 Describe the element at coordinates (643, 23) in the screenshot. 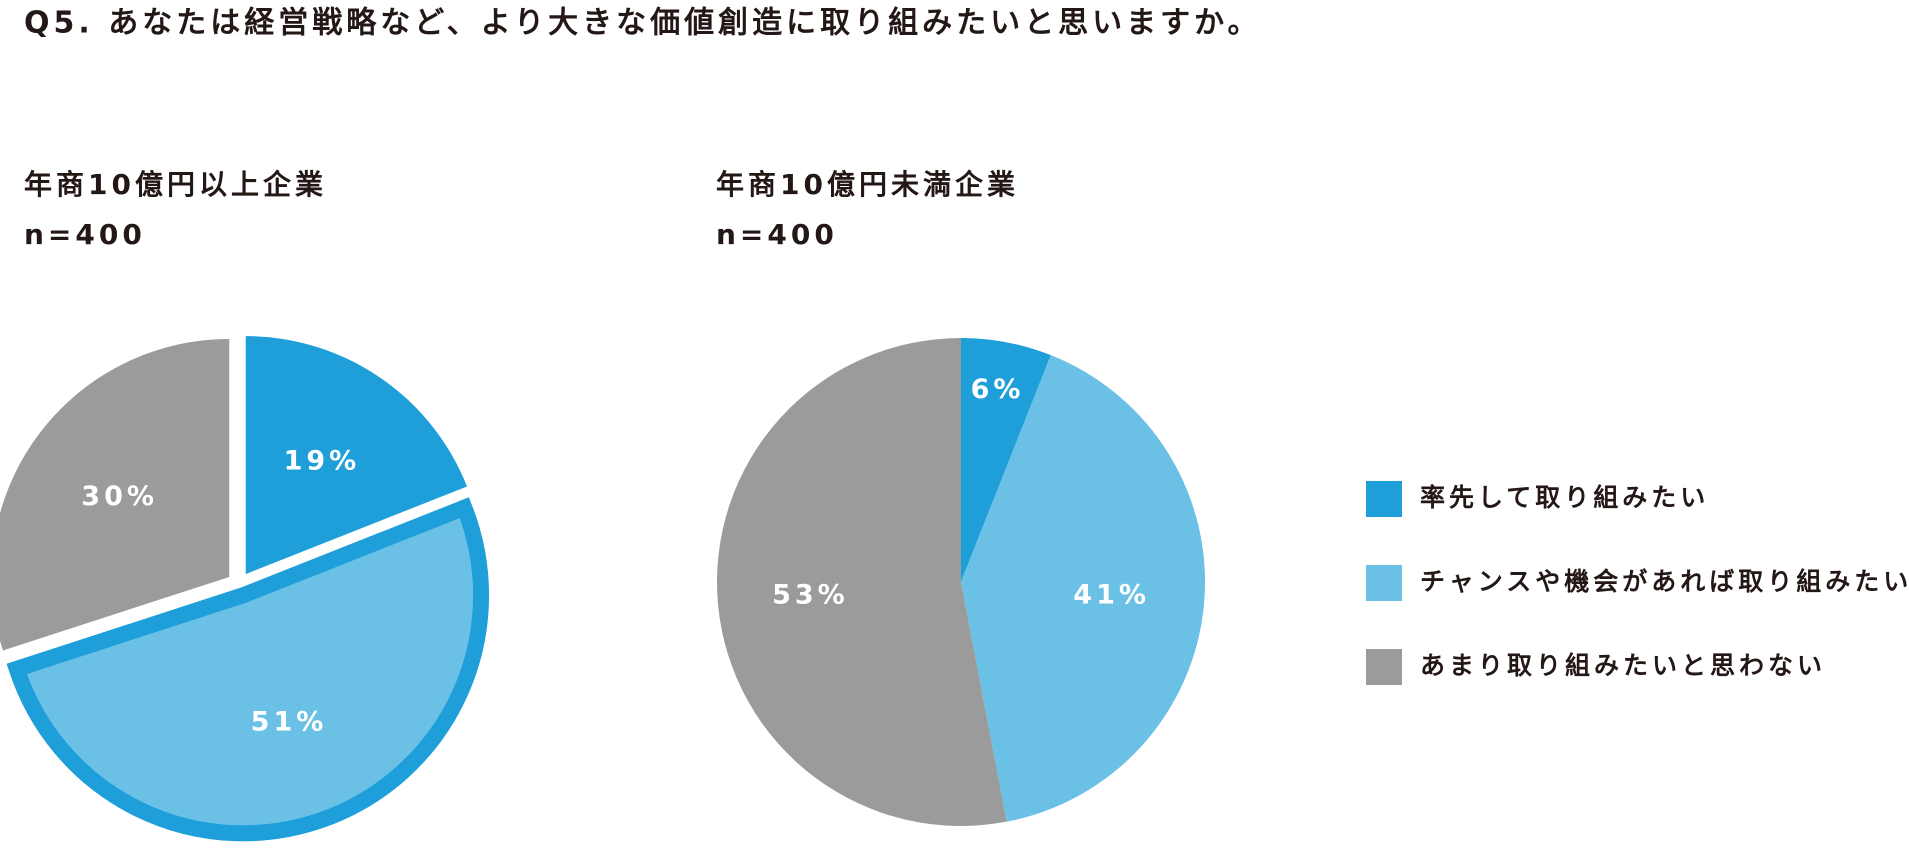

I see `page-title: Q5. あなたは経営戦略など、より大きな価値創造に取り組みたいと思いますか。` at that location.